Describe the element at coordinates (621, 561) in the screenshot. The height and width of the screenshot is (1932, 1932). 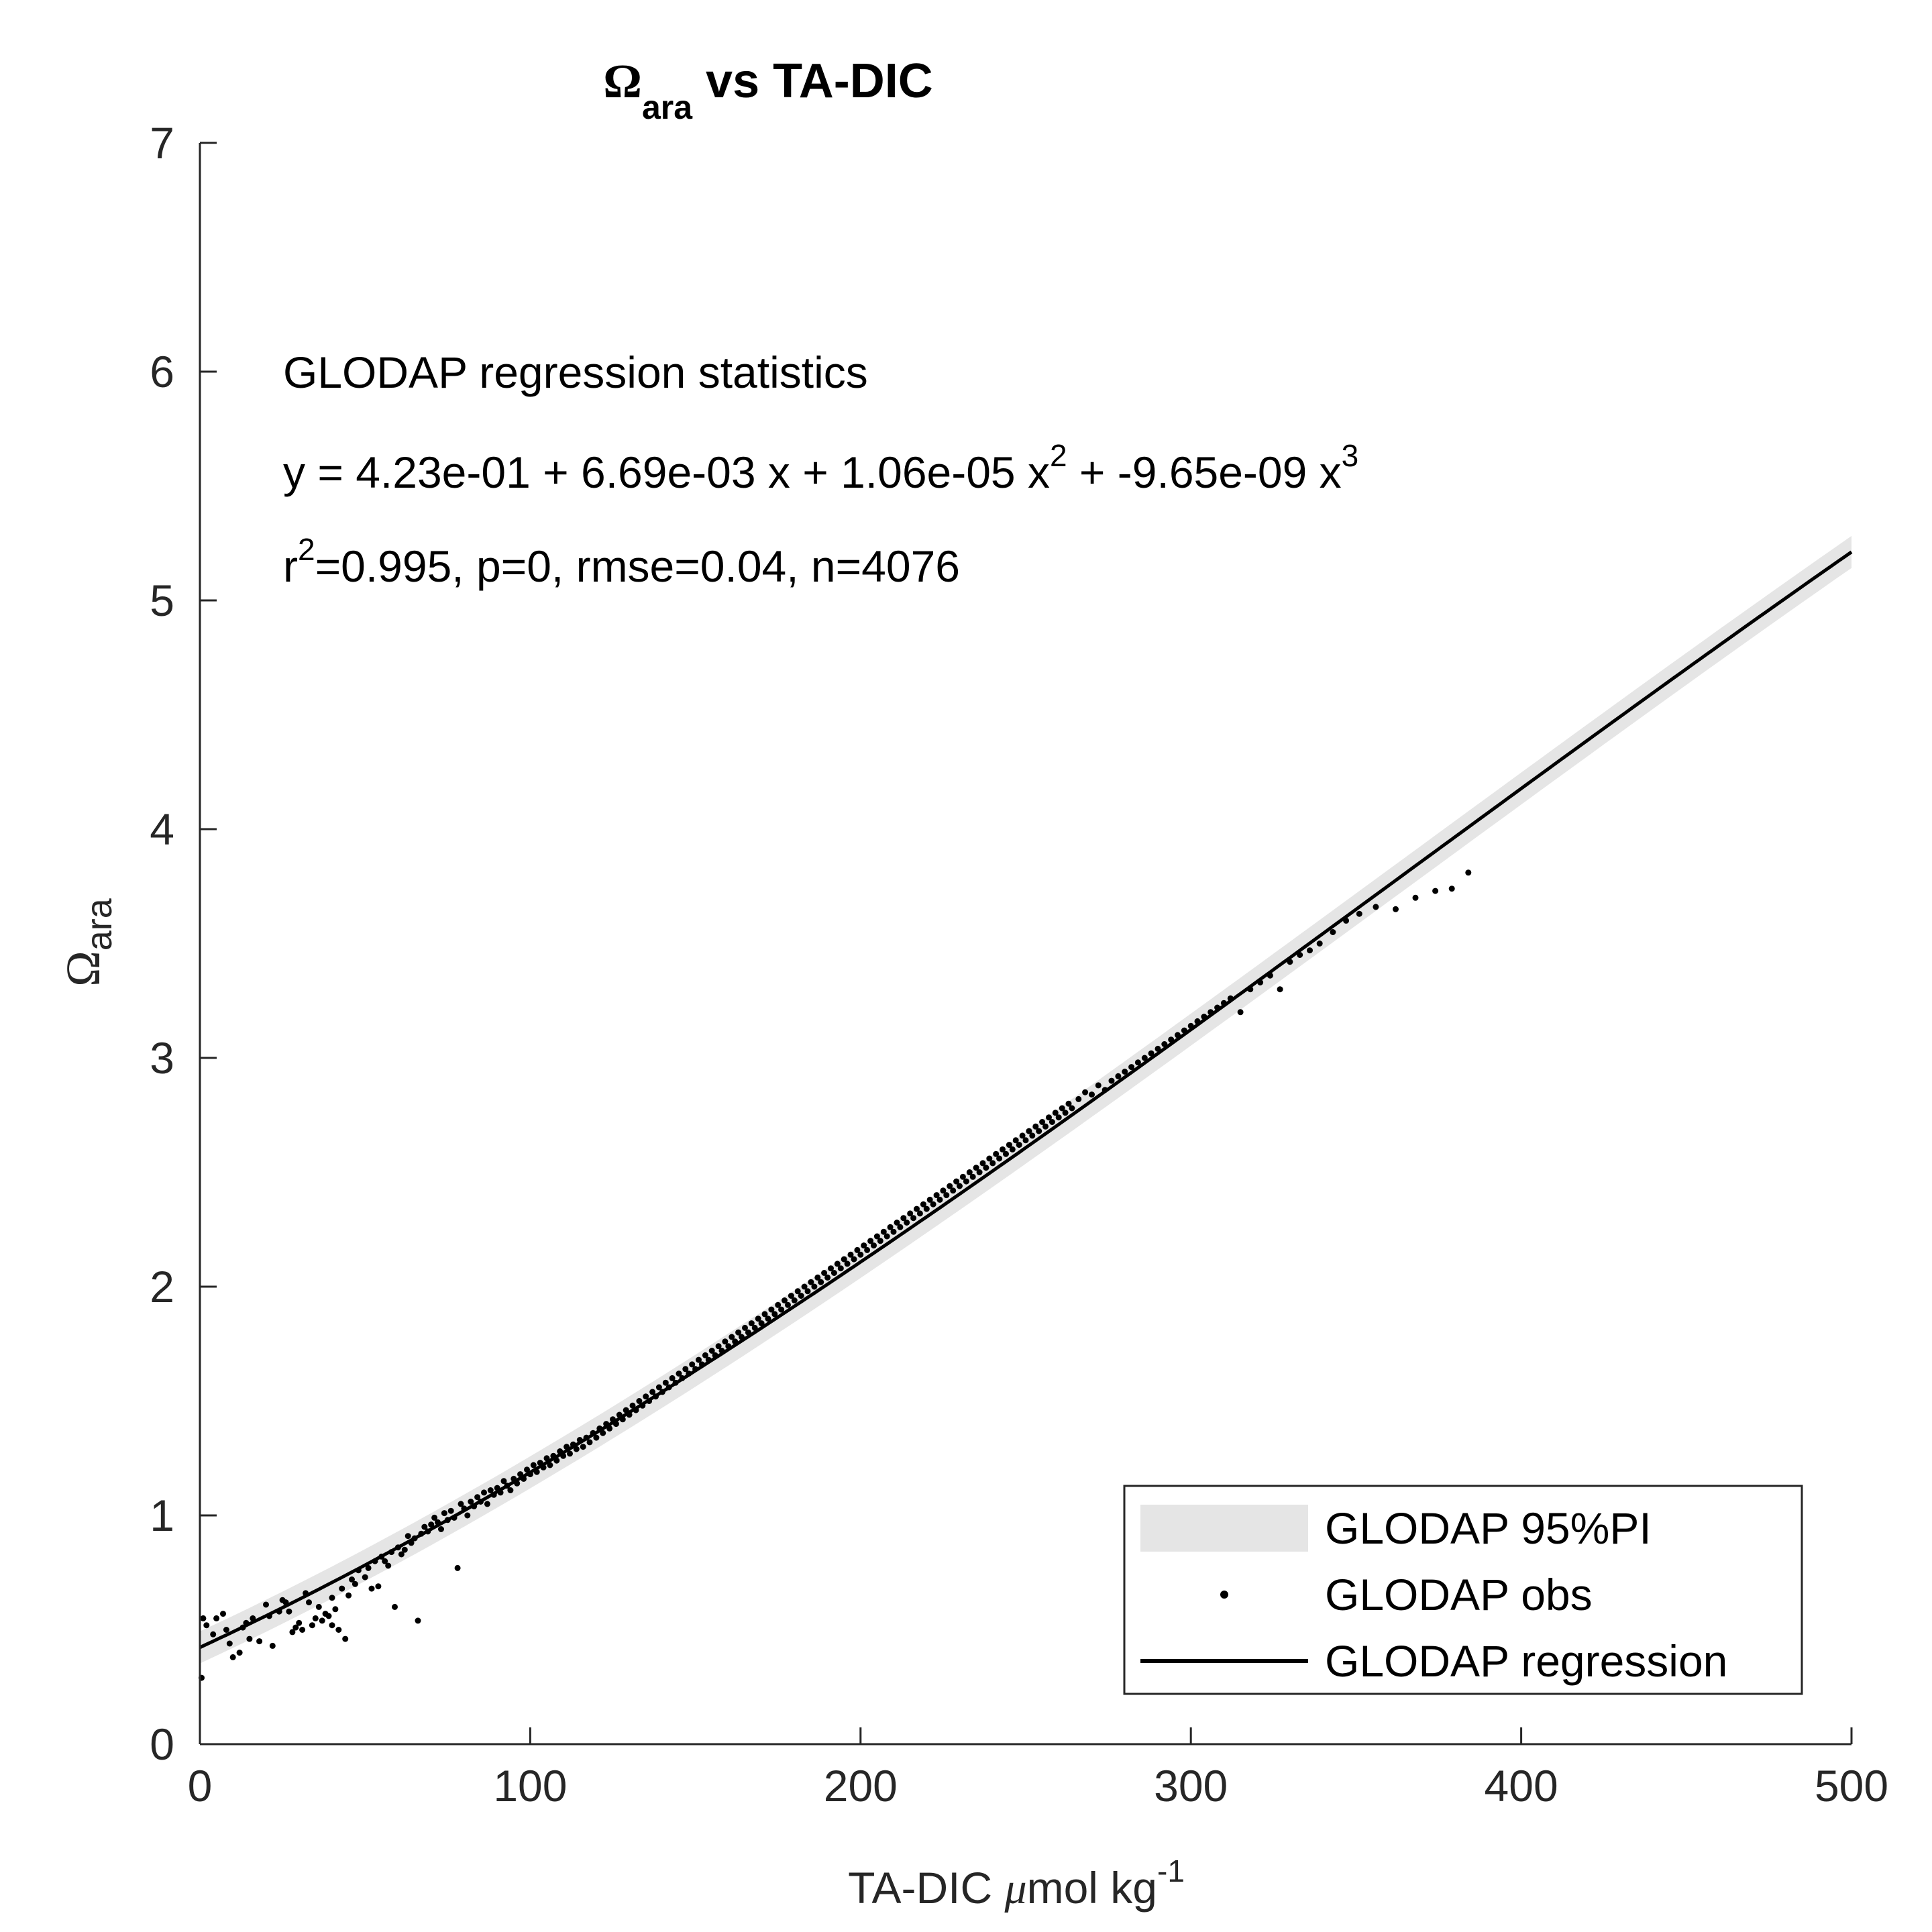
I see `annotation-stats: r2=0.995, p=0, rmse=0.04, n=4076` at that location.